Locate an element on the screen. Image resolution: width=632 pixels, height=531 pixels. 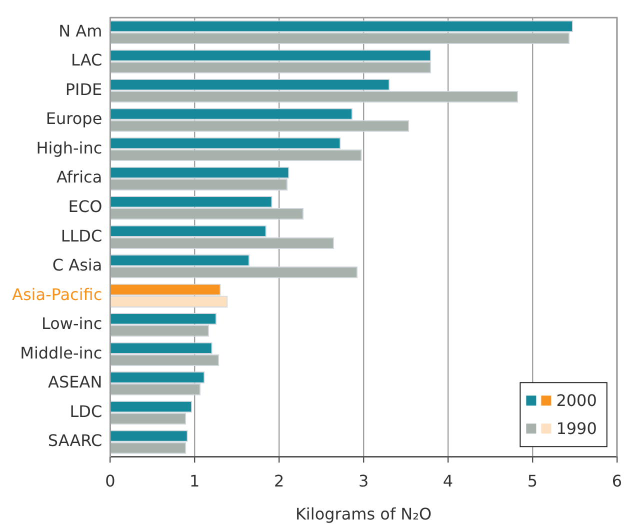
x-tick-label: 3 is located at coordinates (363, 480).